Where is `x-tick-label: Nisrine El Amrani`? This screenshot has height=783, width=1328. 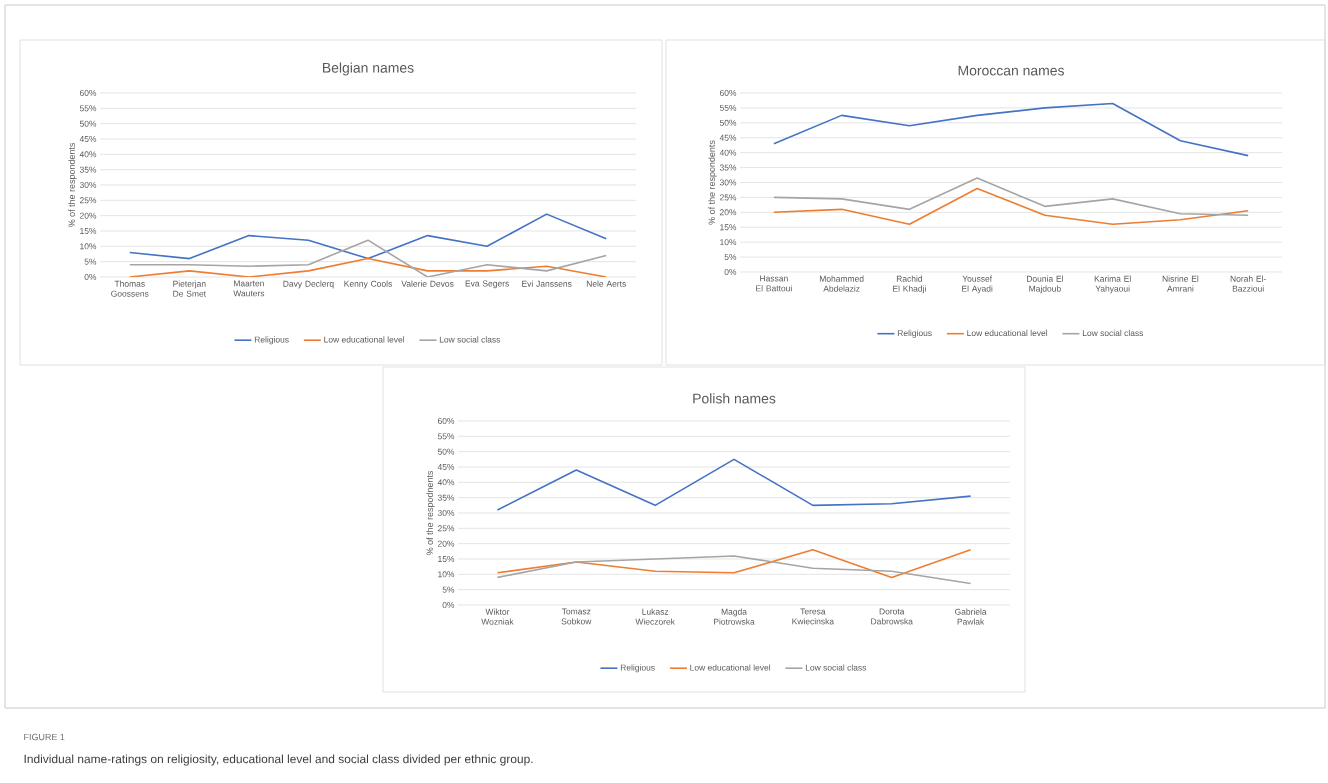 x-tick-label: Nisrine El Amrani is located at coordinates (1180, 283).